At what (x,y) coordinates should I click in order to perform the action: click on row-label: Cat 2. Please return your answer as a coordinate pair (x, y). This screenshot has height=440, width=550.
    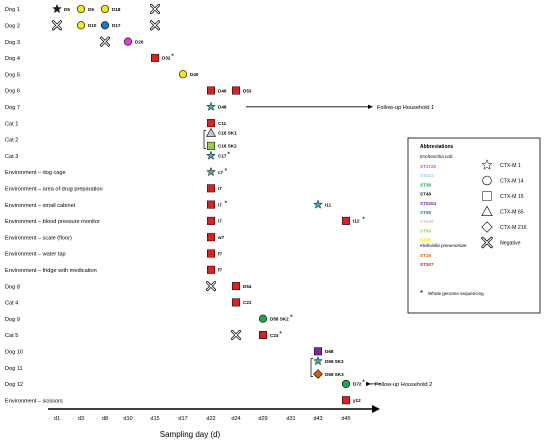
    Looking at the image, I should click on (11, 141).